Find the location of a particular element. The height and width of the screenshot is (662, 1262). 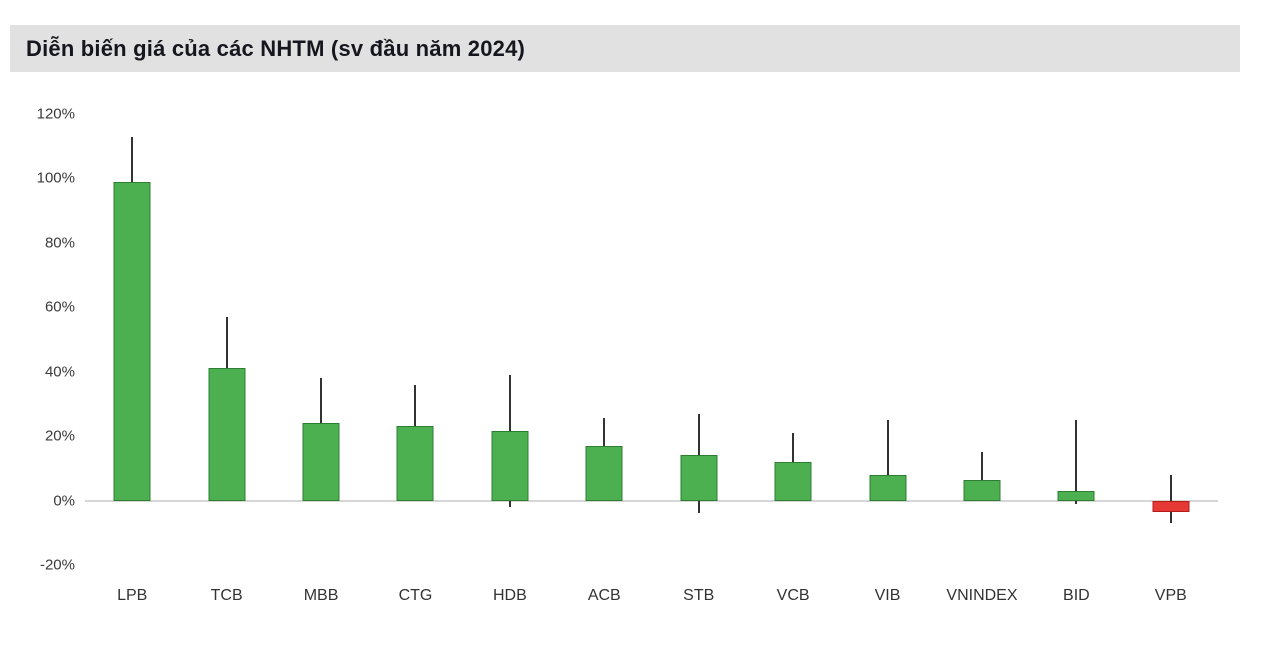

candle-body-VPB is located at coordinates (1171, 506).